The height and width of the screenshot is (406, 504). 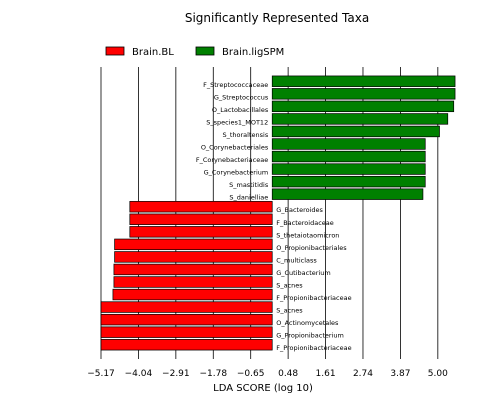 I want to click on bar-label: G_Streptococcus, so click(x=241, y=97).